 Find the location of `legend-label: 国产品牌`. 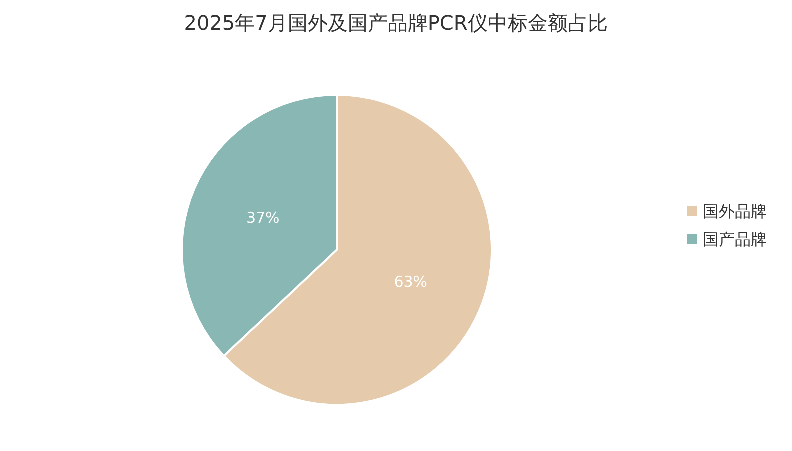

legend-label: 国产品牌 is located at coordinates (735, 239).